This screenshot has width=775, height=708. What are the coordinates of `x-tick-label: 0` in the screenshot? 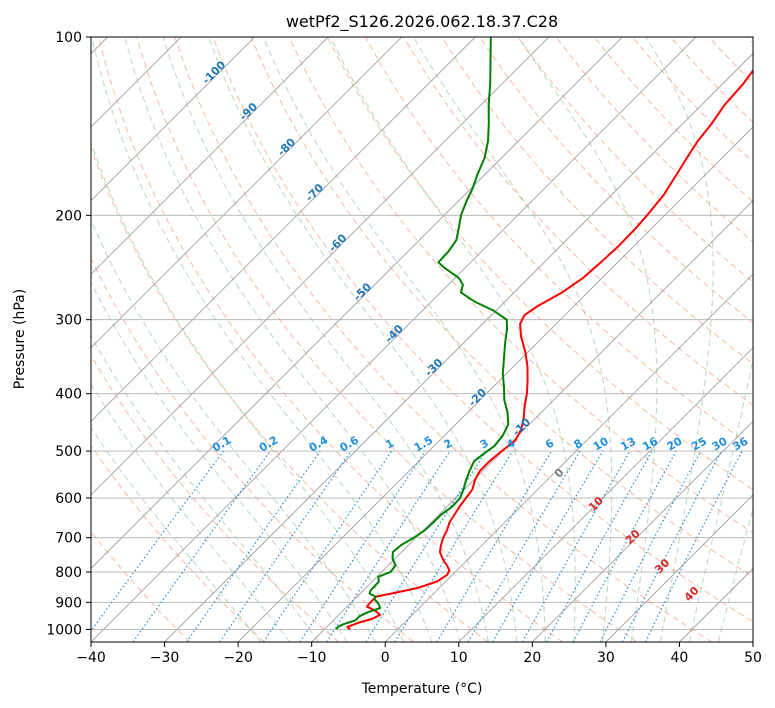 It's located at (385, 658).